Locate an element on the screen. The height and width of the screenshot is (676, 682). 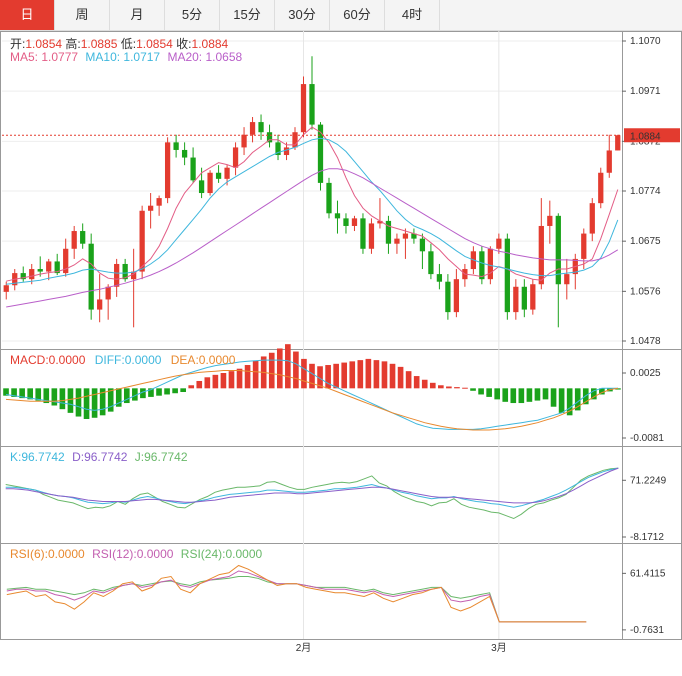
kdj-j-line is located at coordinates (312, 493).